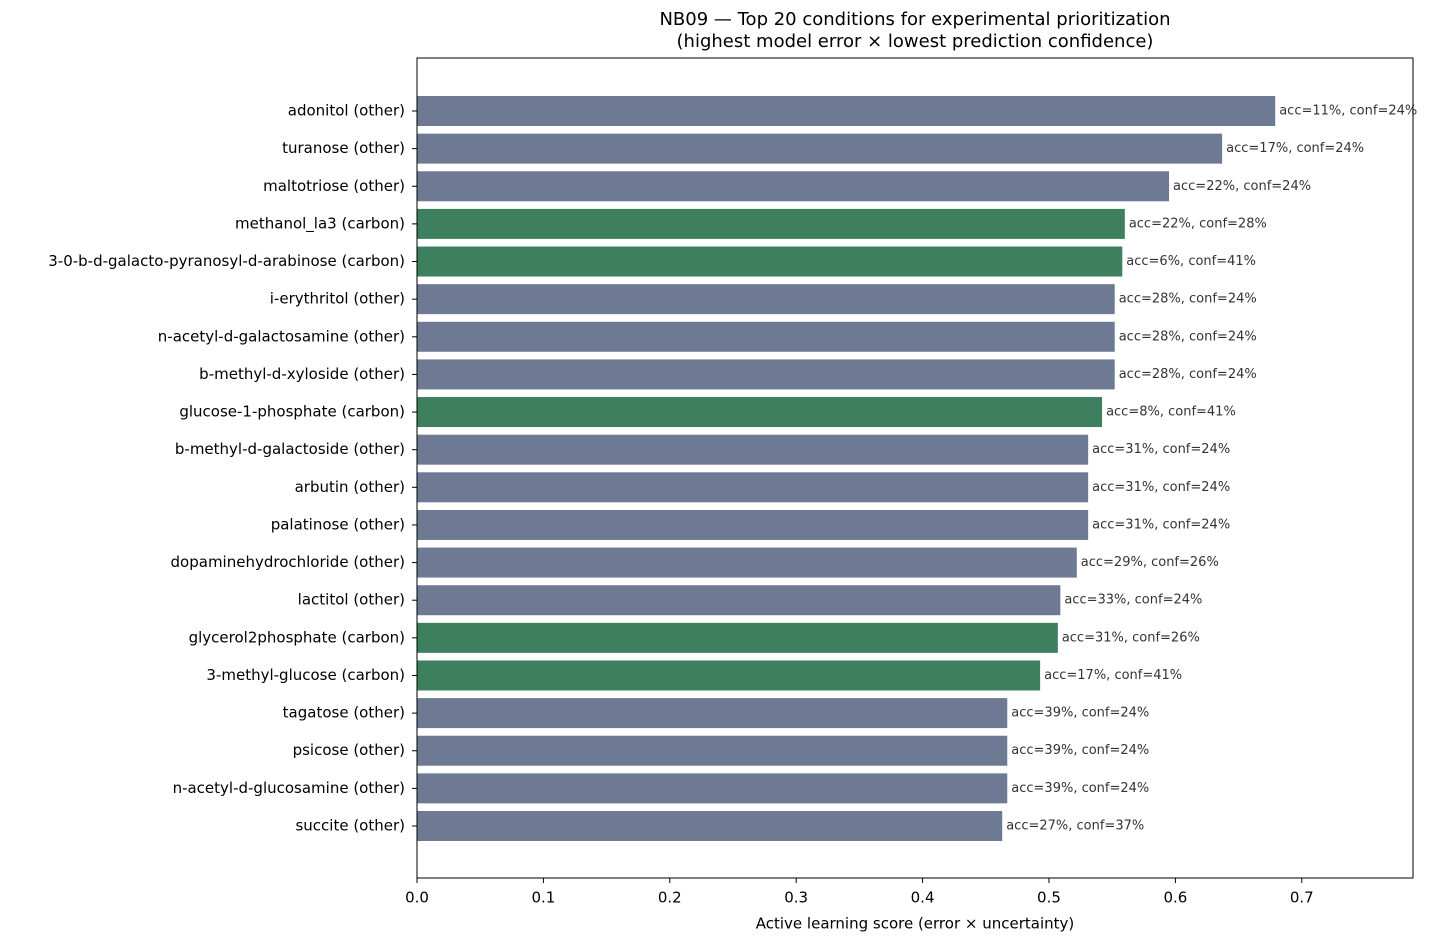 This screenshot has width=1441, height=945. I want to click on y-tick-label: tagatose (other), so click(344, 713).